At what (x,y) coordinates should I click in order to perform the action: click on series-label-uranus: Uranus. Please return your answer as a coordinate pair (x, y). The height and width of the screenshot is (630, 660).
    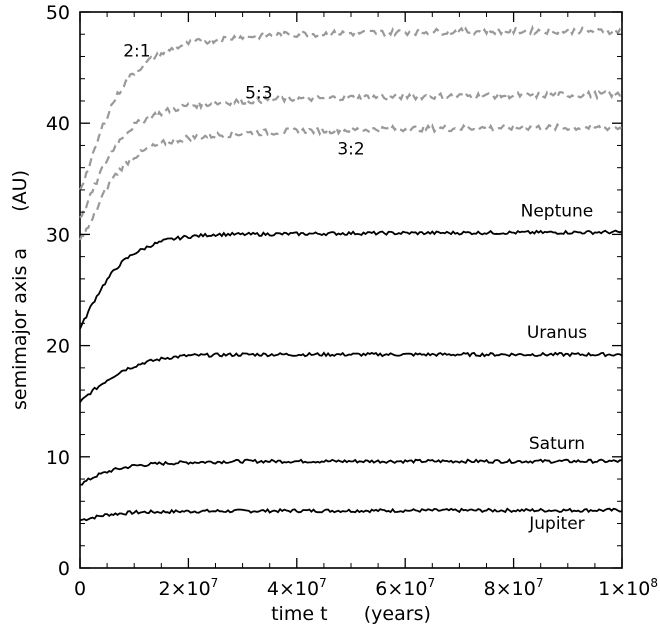
    Looking at the image, I should click on (557, 333).